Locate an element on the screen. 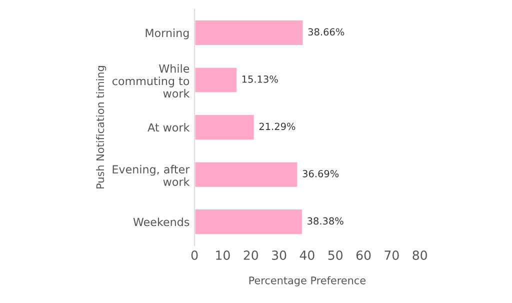 Image resolution: width=512 pixels, height=303 pixels. data-label: 21.29% is located at coordinates (277, 126).